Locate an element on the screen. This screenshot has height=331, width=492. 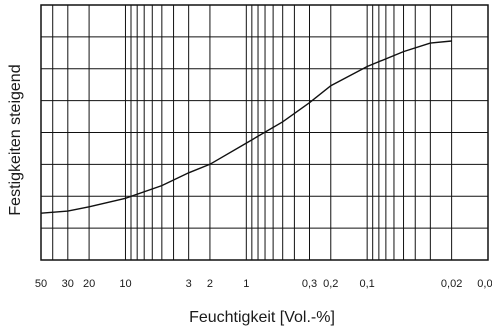
x-tick-label: 1 is located at coordinates (246, 284).